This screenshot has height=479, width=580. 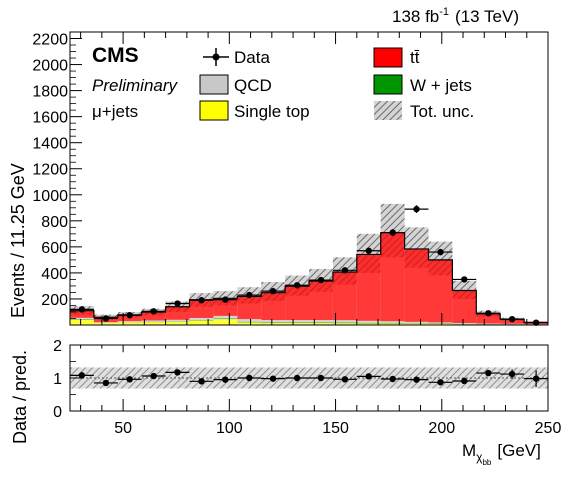 What do you see at coordinates (115, 55) in the screenshot?
I see `experiment-label: CMS` at bounding box center [115, 55].